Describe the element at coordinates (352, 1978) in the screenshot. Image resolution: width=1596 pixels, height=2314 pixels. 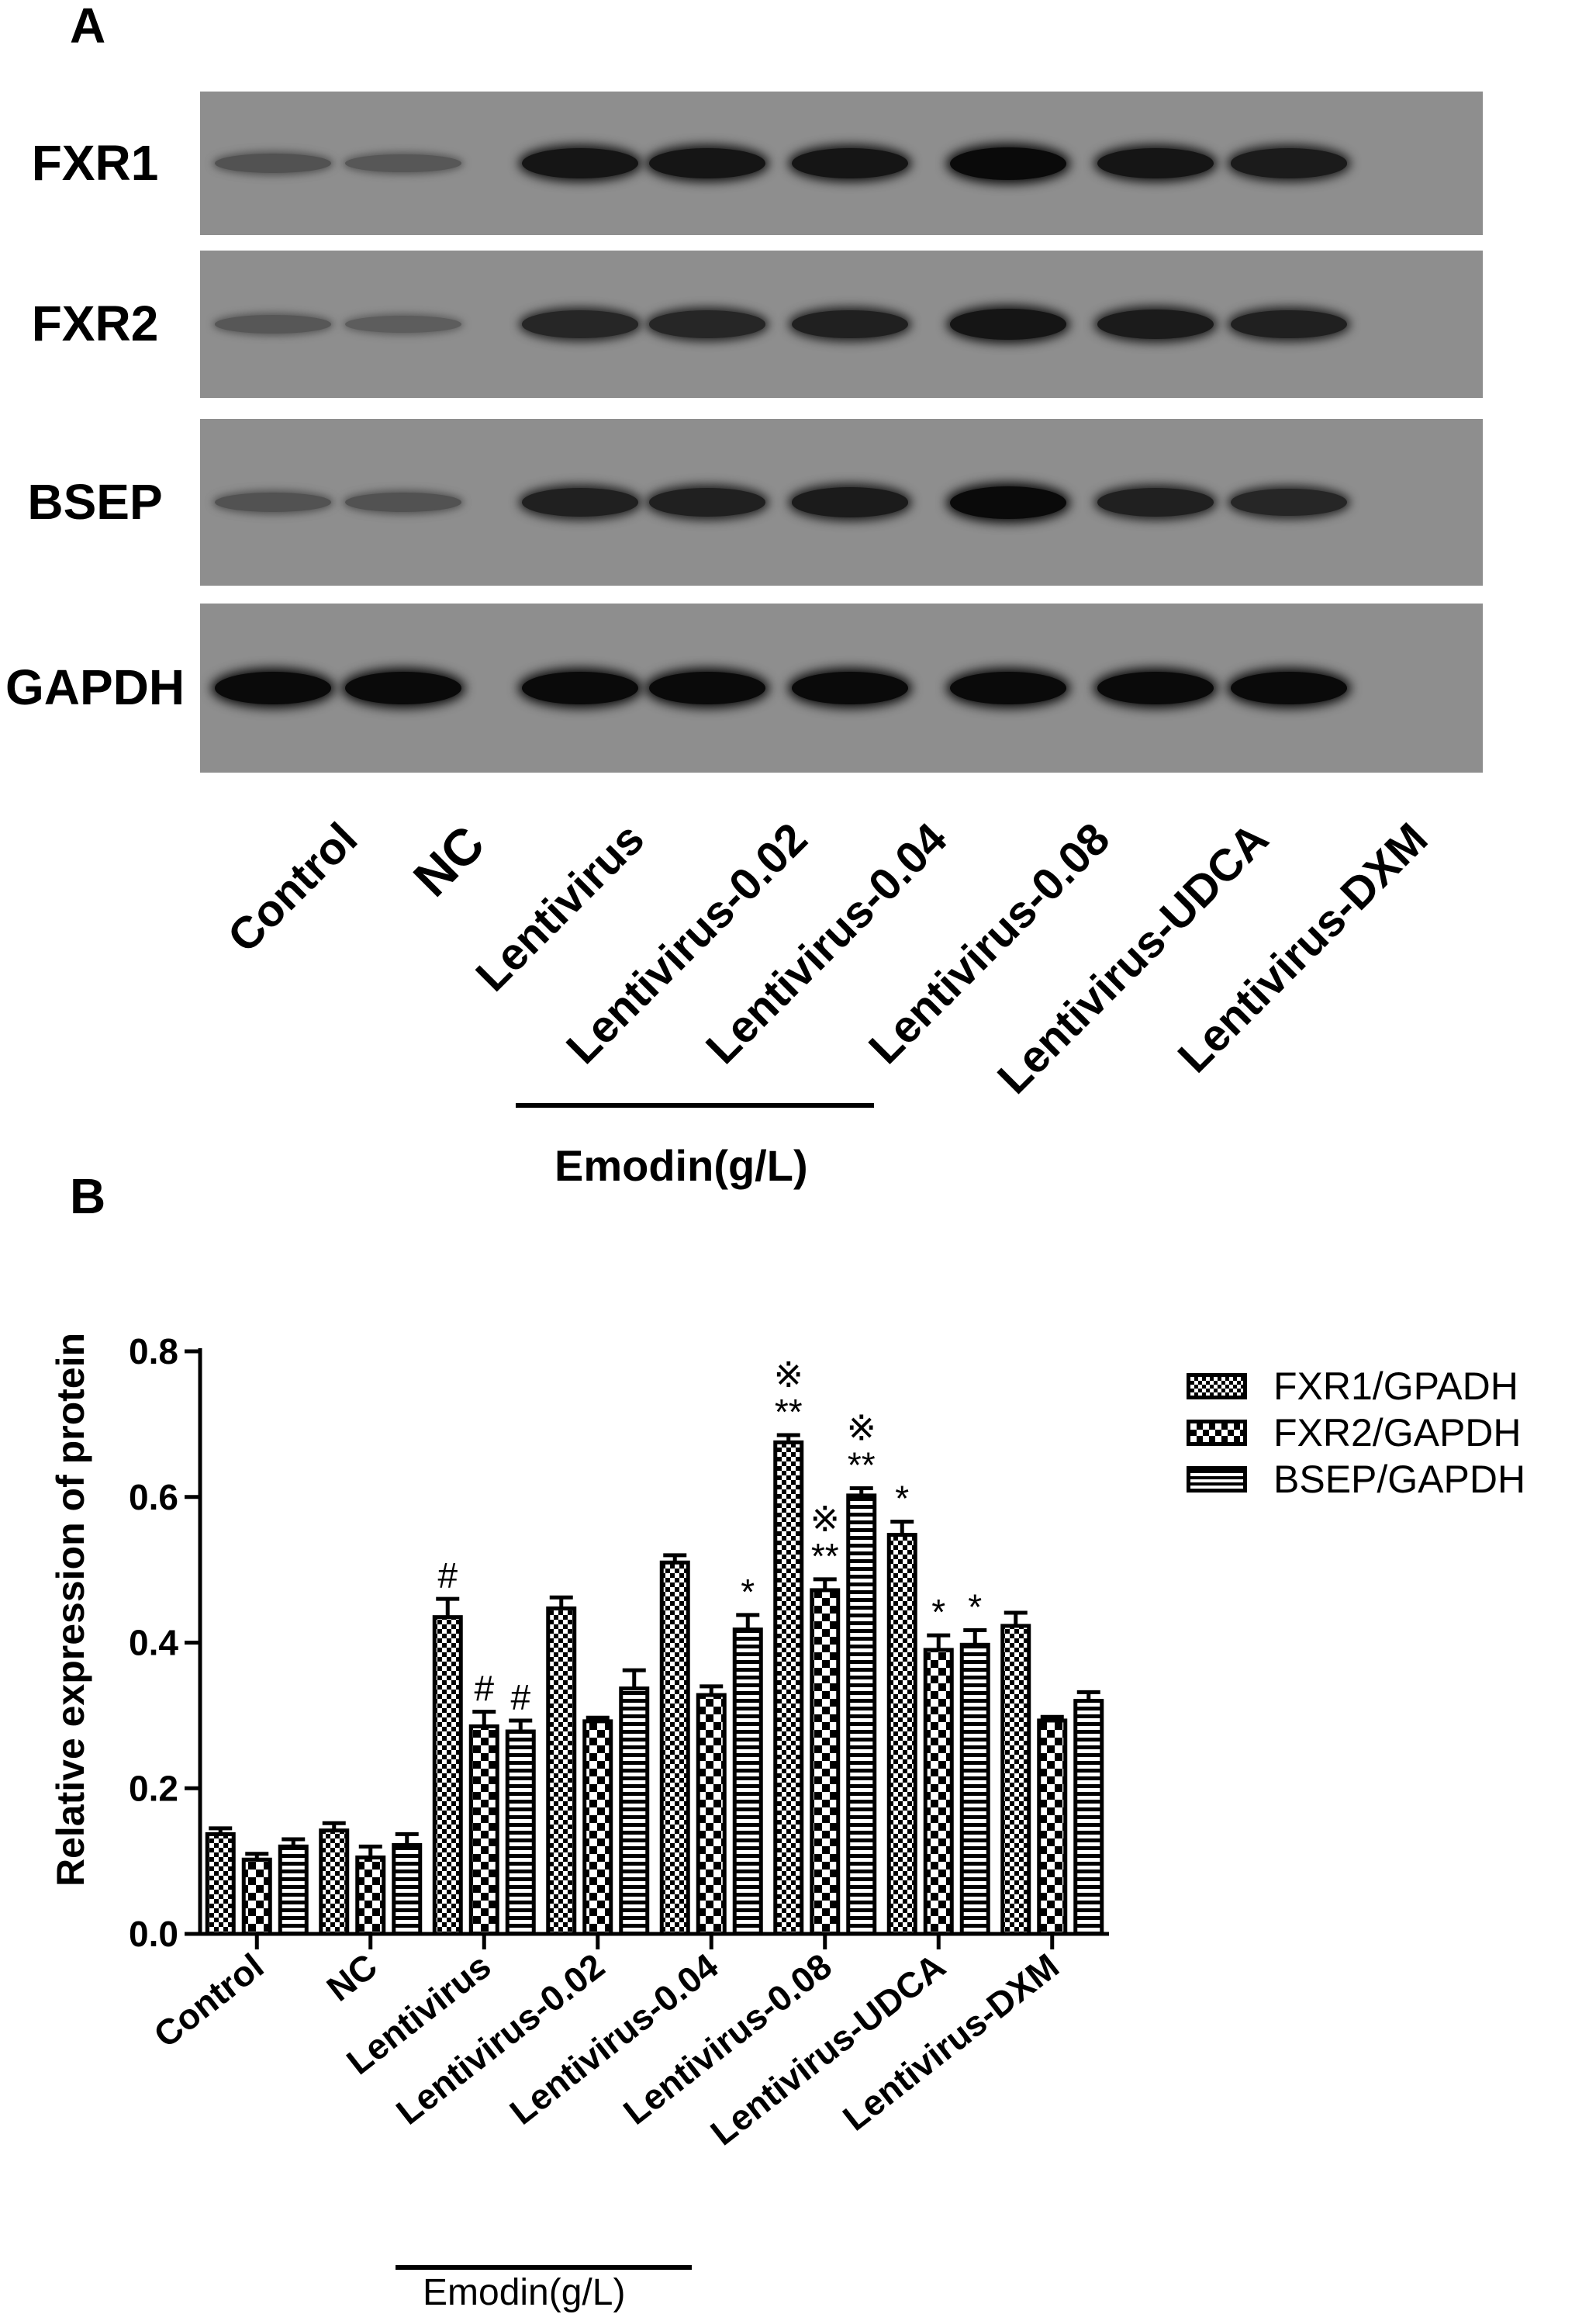
I see `x-tick-label: NC` at that location.